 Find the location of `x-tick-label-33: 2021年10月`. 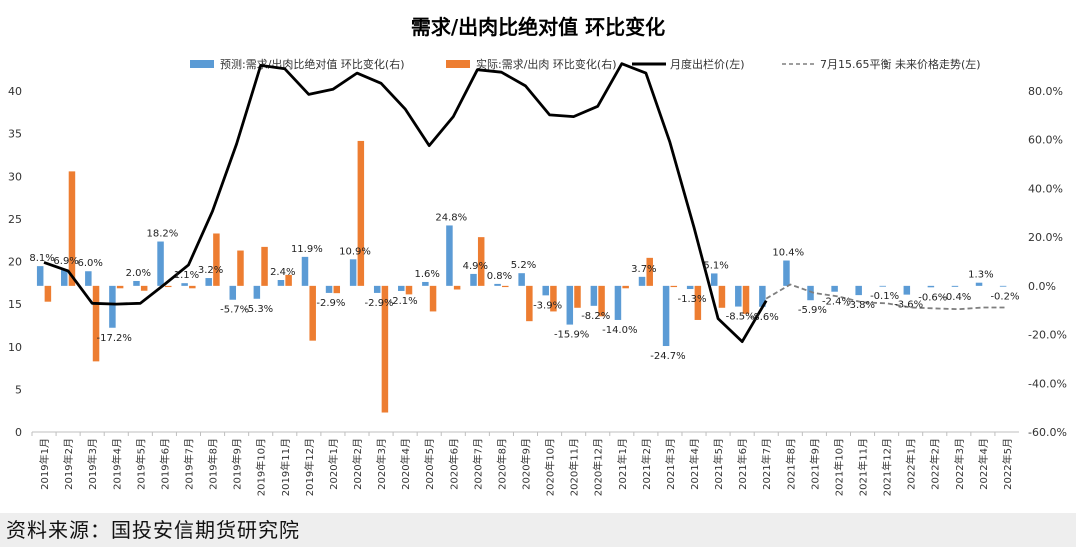

x-tick-label-33: 2021年10月 is located at coordinates (838, 467).